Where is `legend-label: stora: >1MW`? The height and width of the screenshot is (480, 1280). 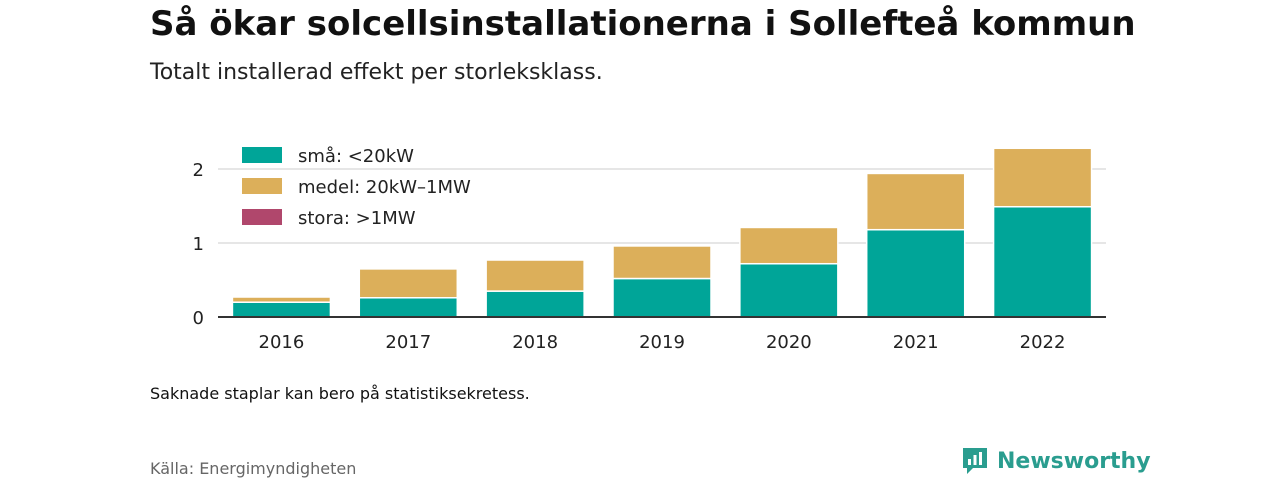
legend-label: stora: >1MW is located at coordinates (357, 218).